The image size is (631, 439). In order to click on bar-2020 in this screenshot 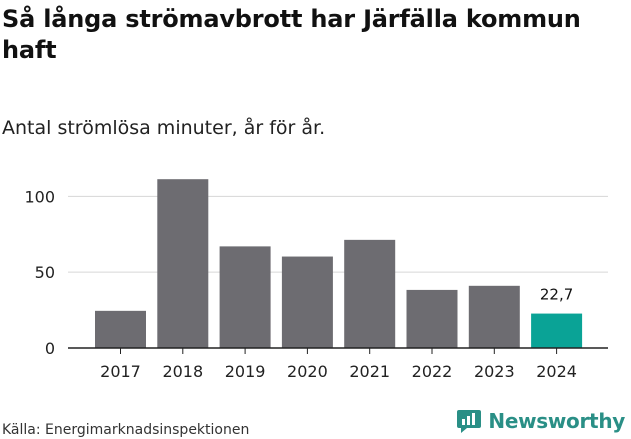, I will do `click(307, 302)`.